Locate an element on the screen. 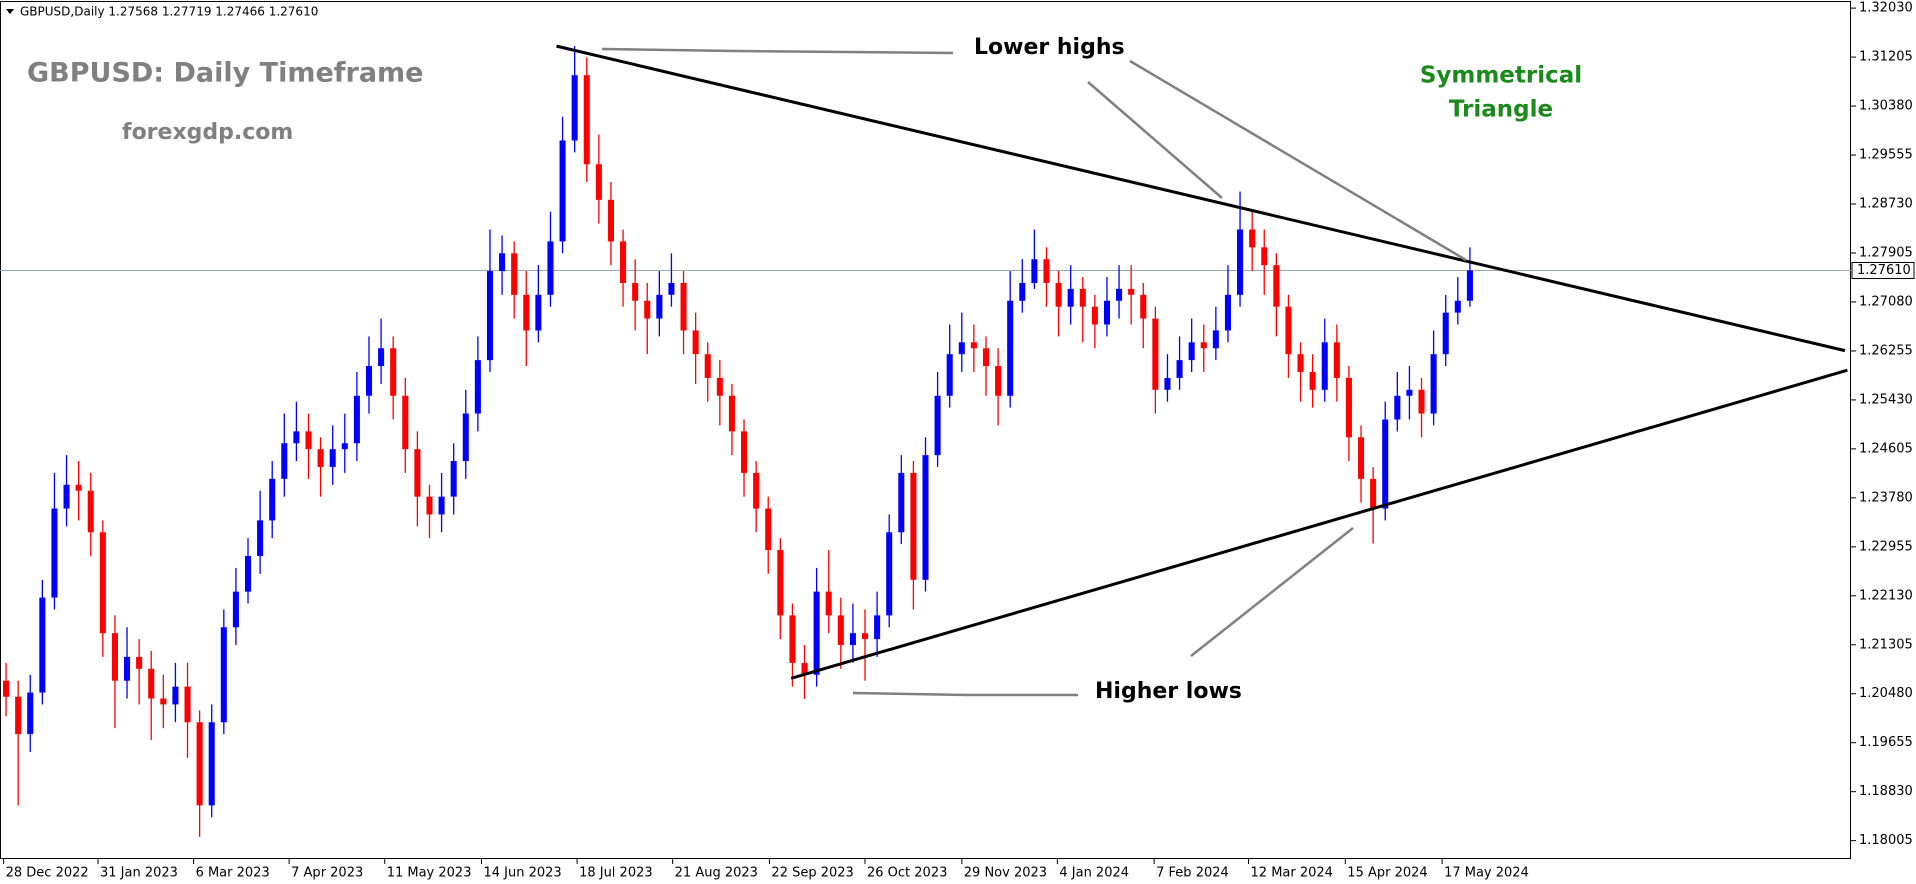  y-tick-label: 1.28730 is located at coordinates (1886, 204).